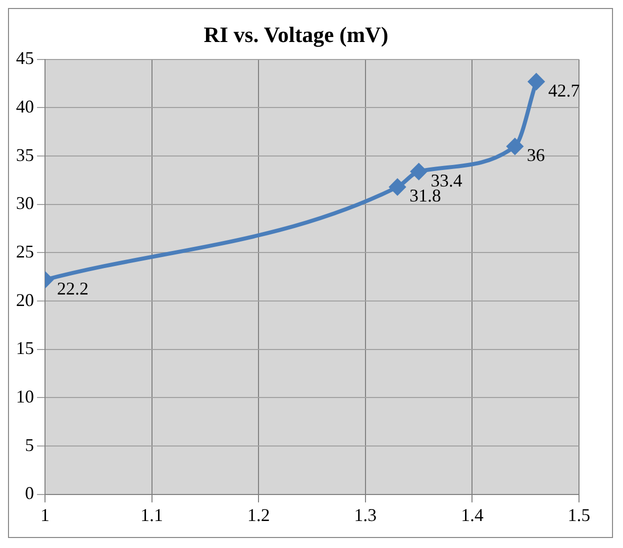 Image resolution: width=623 pixels, height=548 pixels. I want to click on y-tick-label: 15, so click(25, 348).